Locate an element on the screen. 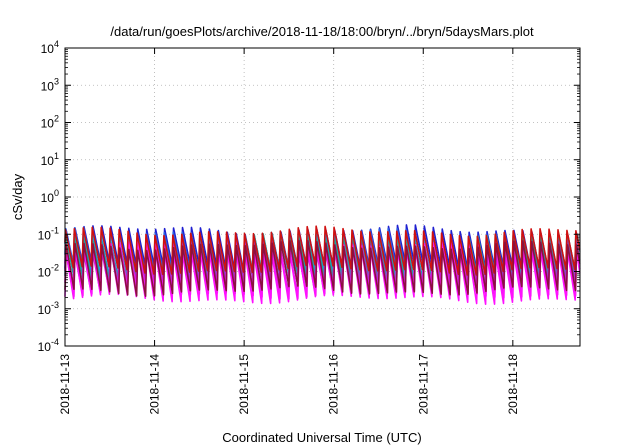 The height and width of the screenshot is (448, 640). x-tick-label: 2018-11-15 is located at coordinates (244, 384).